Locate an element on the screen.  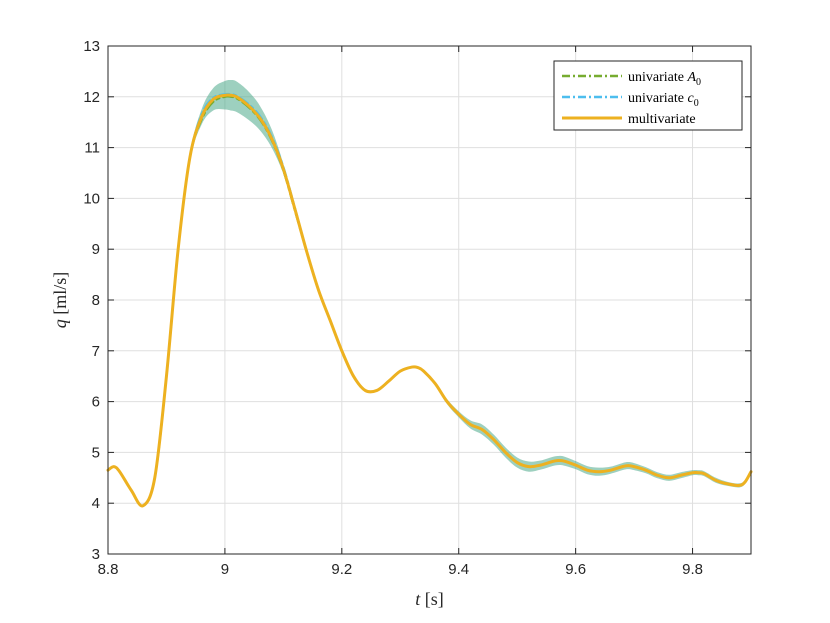
legend-label: univariate A0 is located at coordinates (664, 79).